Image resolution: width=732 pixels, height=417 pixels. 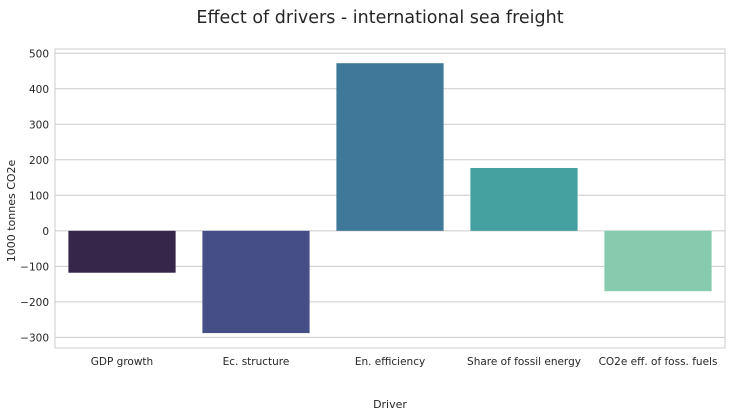 What do you see at coordinates (39, 161) in the screenshot?
I see `y-tick-label: 200` at bounding box center [39, 161].